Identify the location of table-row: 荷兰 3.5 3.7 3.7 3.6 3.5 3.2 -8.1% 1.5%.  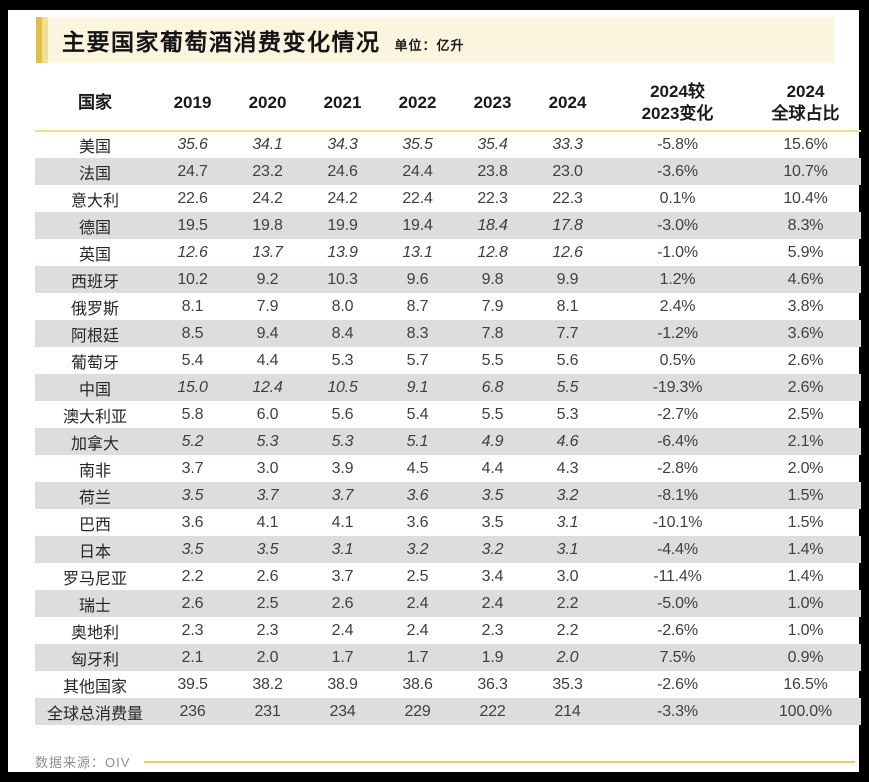
(448, 495).